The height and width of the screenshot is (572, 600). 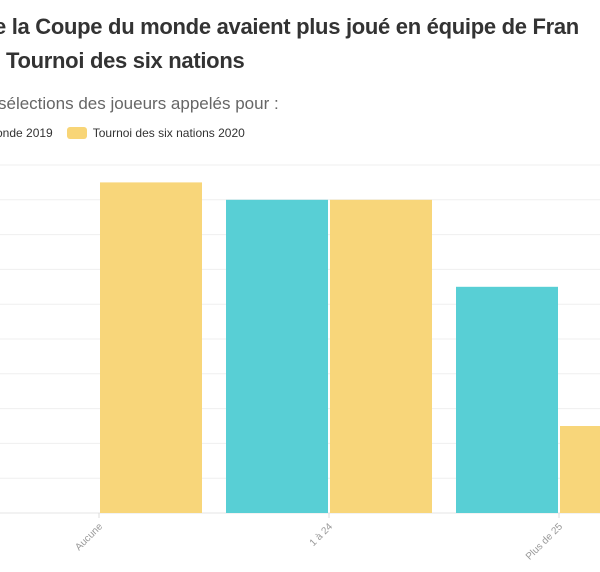 What do you see at coordinates (168, 133) in the screenshot?
I see `legend-label-six-nations: Tournoi des six nations 2020` at bounding box center [168, 133].